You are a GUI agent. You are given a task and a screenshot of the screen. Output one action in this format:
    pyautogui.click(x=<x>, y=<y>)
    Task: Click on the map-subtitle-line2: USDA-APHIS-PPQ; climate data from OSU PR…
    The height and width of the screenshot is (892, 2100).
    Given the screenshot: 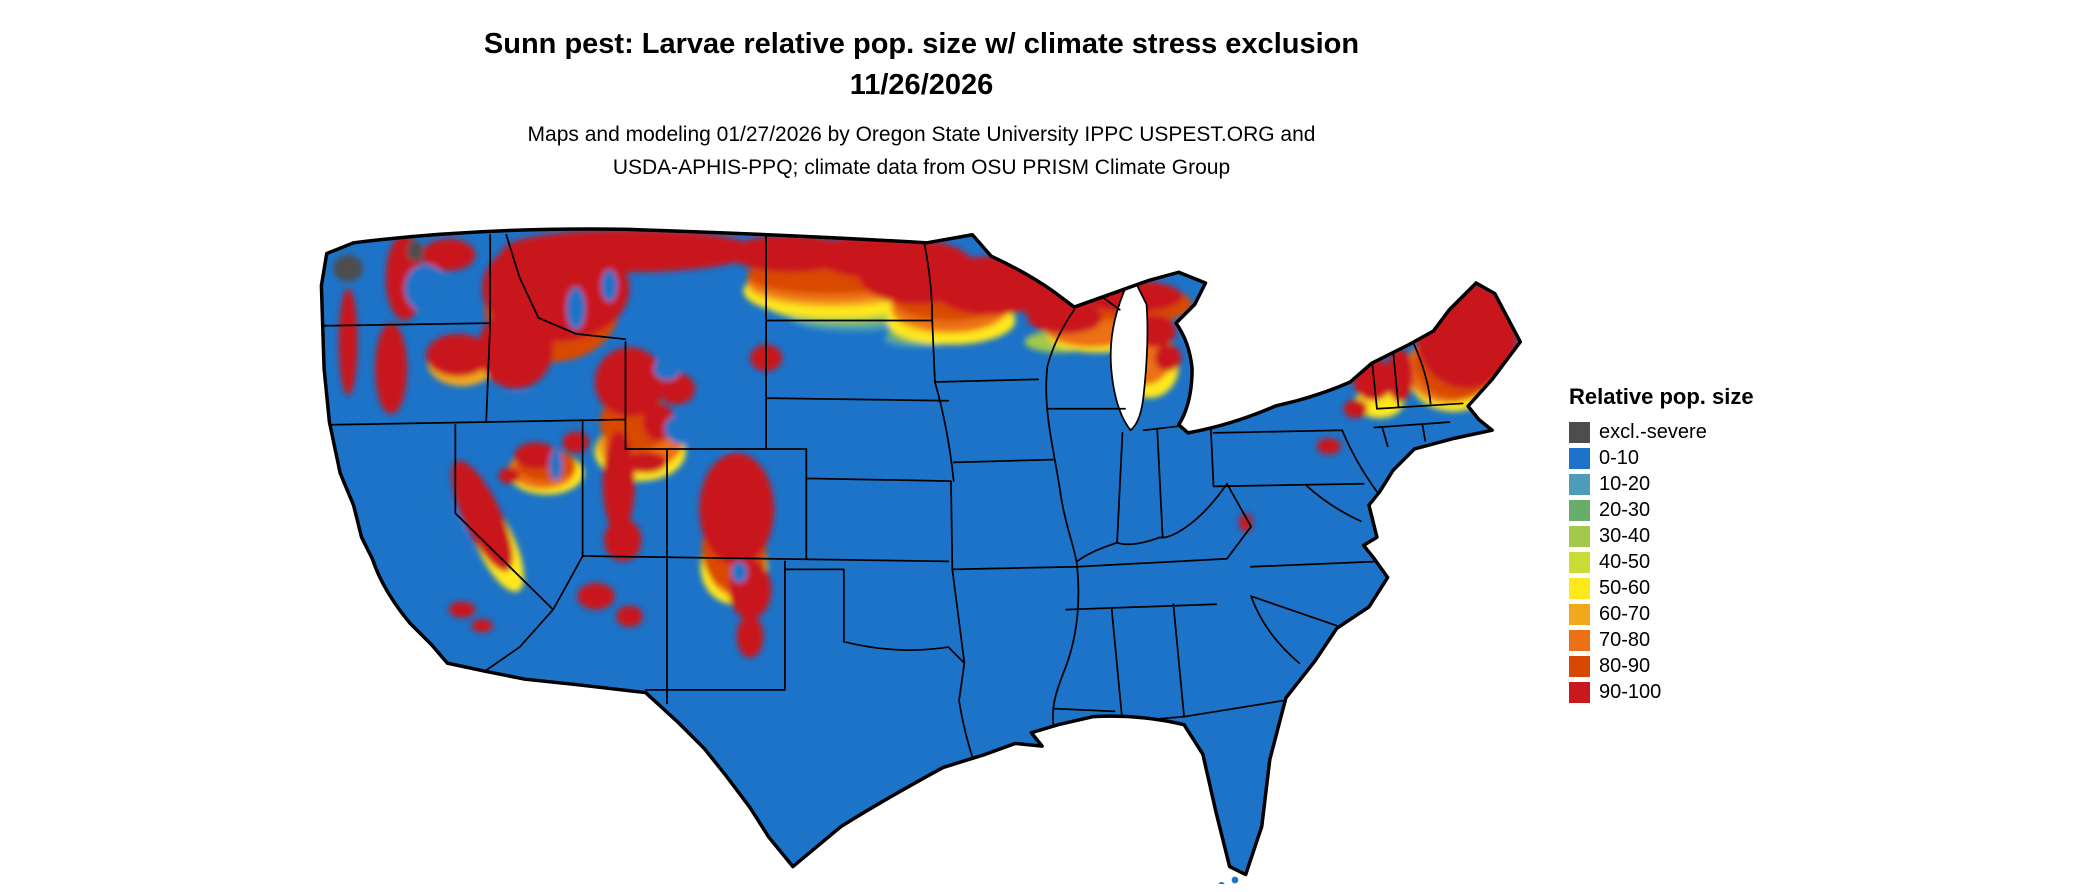 What is the action you would take?
    pyautogui.click(x=921, y=167)
    